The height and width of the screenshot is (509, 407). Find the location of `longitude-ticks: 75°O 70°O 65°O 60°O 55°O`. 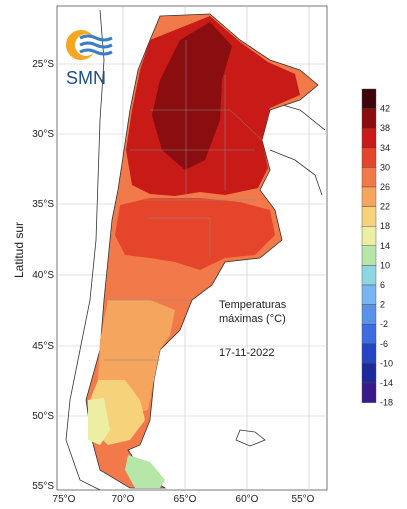

longitude-ticks: 75°O 70°O 65°O 60°O 55°O is located at coordinates (184, 499).